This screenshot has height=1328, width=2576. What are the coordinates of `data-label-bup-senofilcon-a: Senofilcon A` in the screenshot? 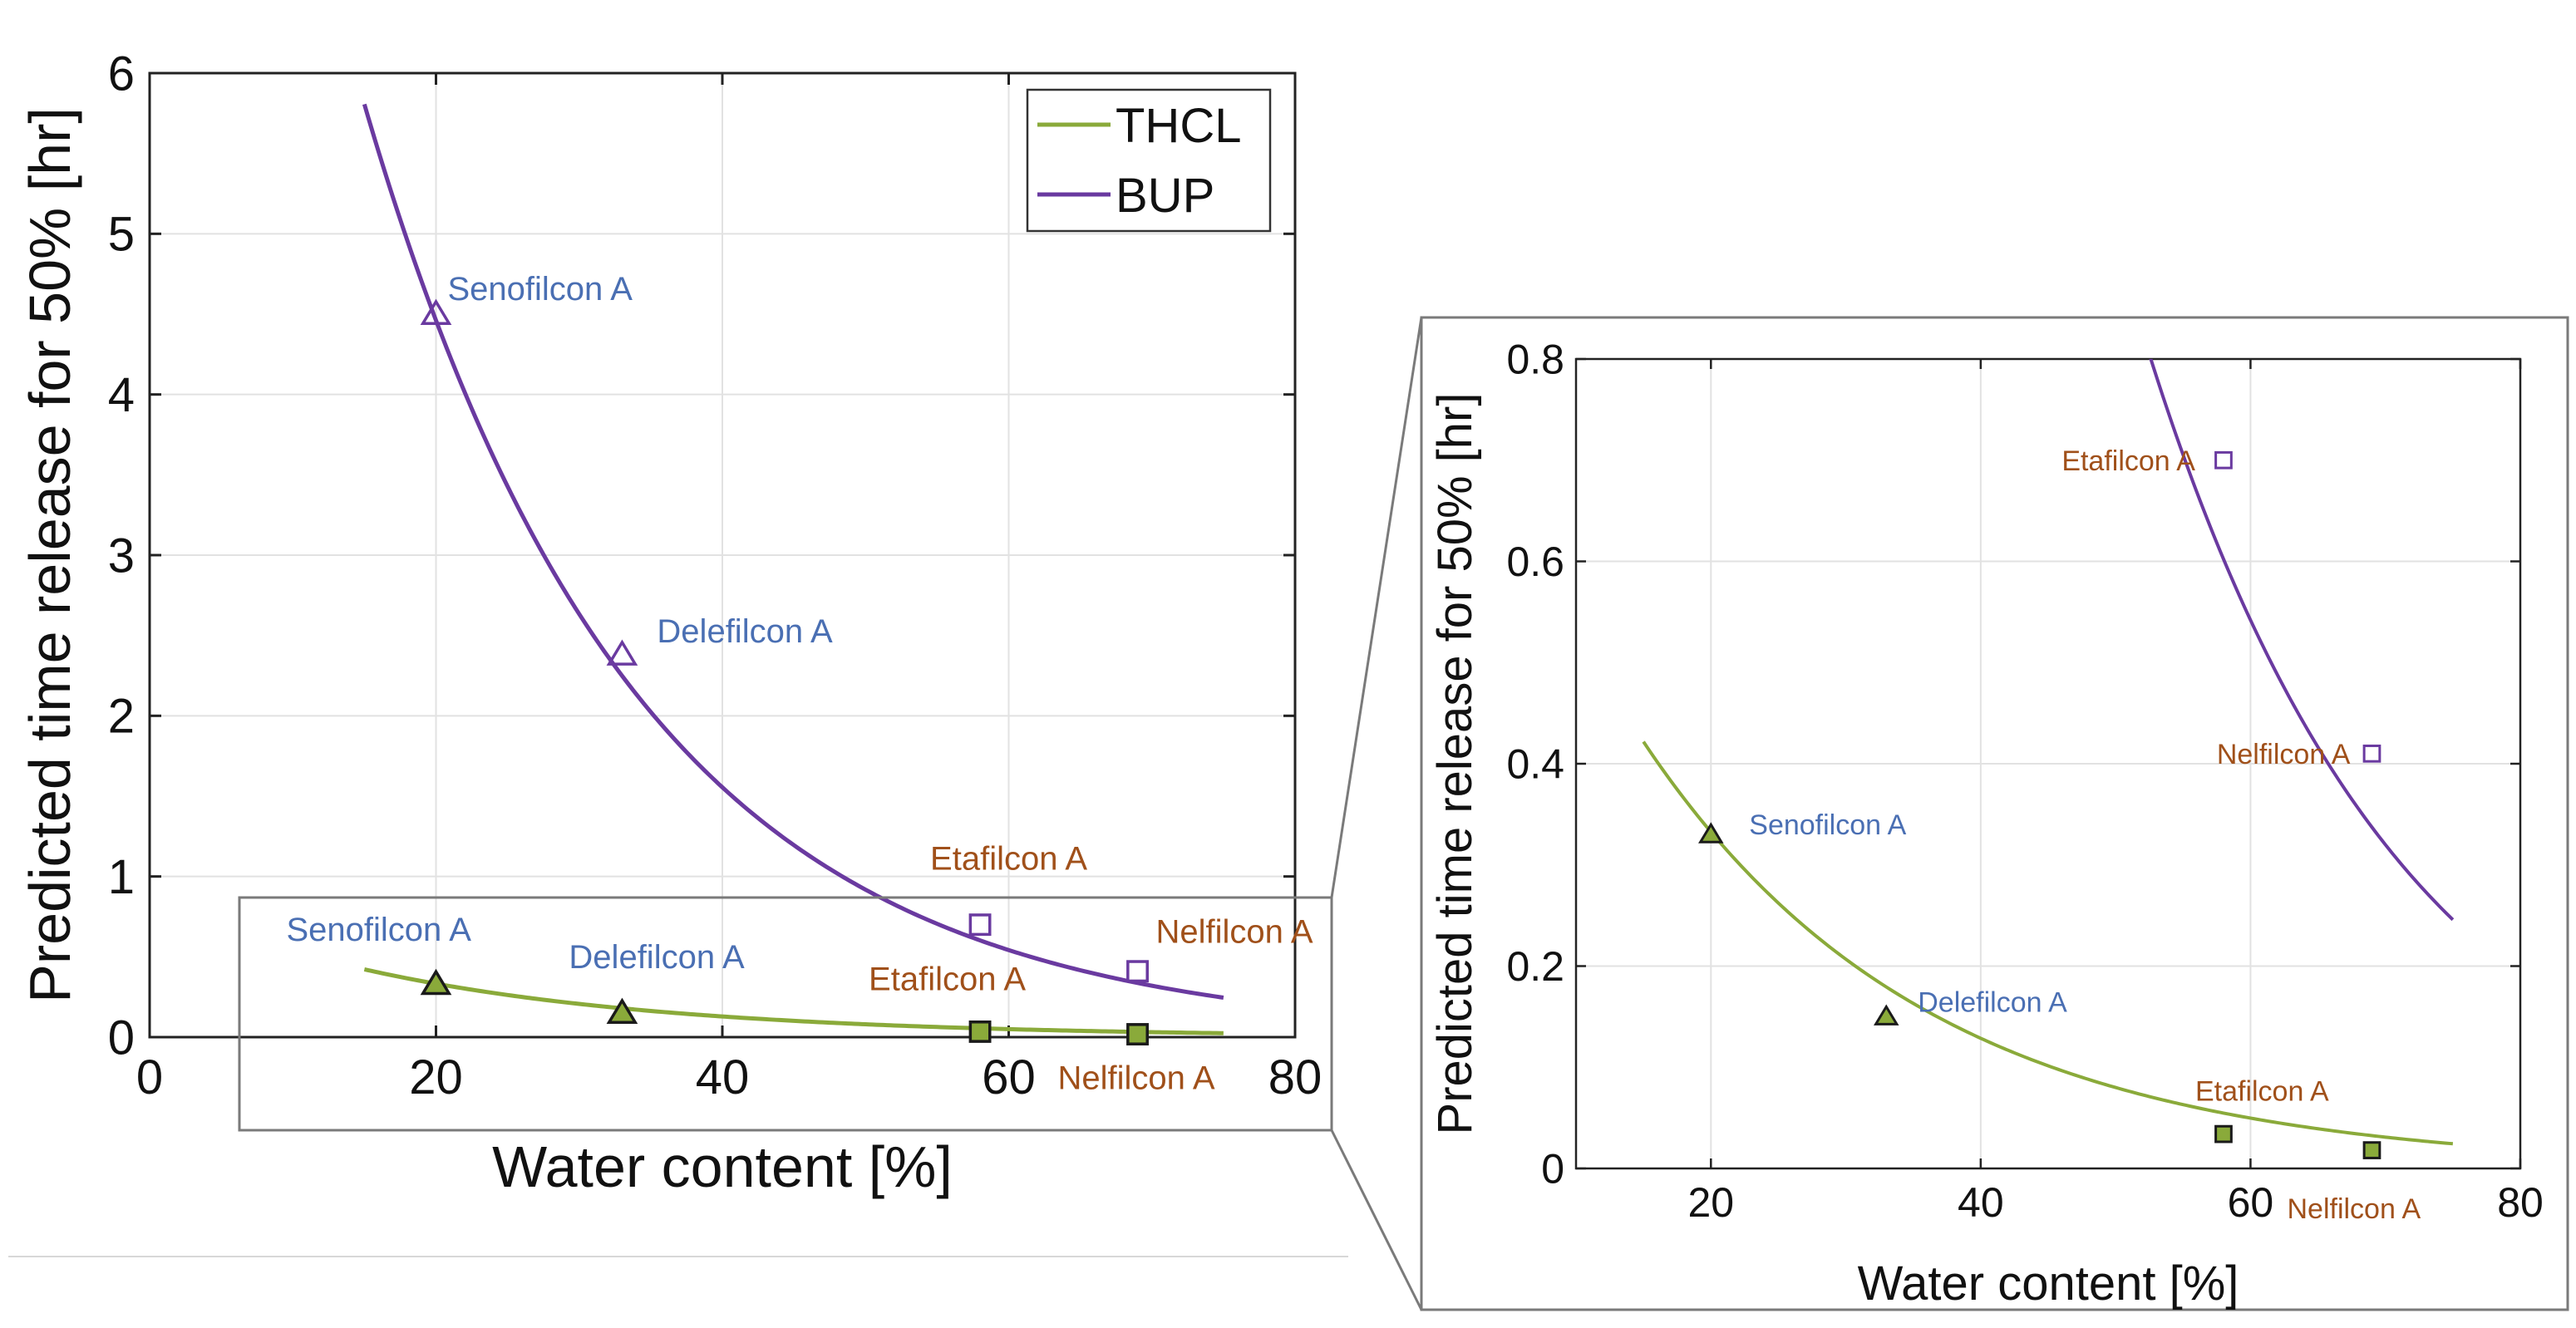 It's located at (540, 289).